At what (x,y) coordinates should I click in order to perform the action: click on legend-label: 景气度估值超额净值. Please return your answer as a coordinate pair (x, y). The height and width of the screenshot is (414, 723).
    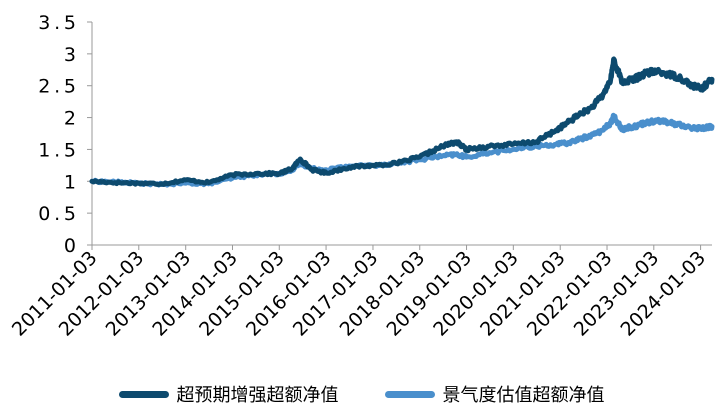
    Looking at the image, I should click on (523, 395).